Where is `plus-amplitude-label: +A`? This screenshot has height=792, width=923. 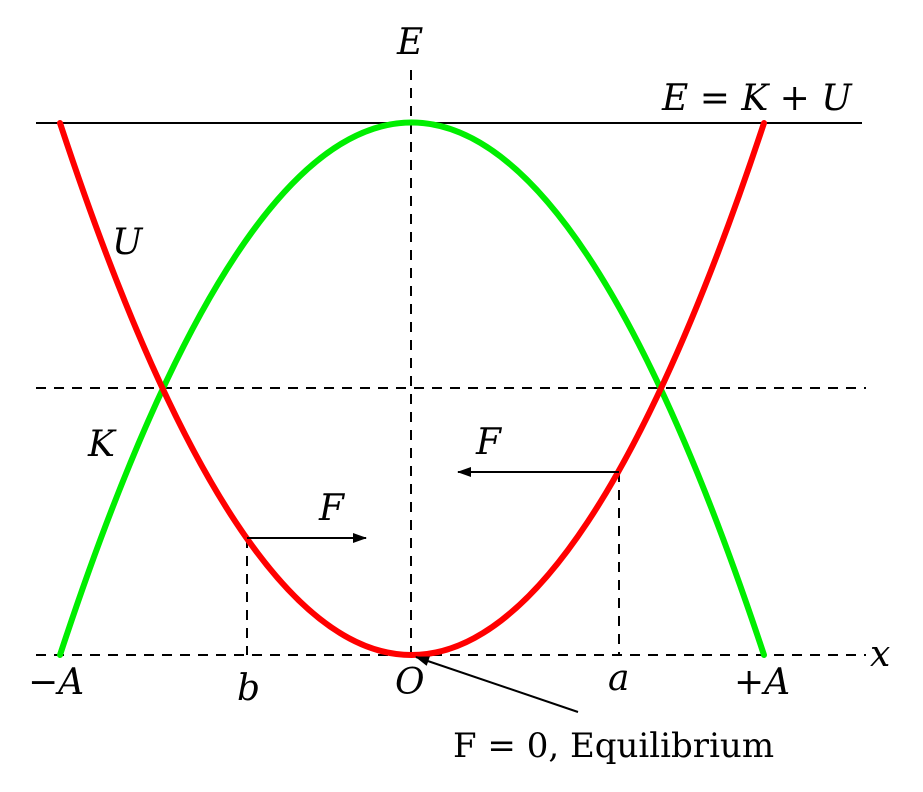 plus-amplitude-label: +A is located at coordinates (762, 682).